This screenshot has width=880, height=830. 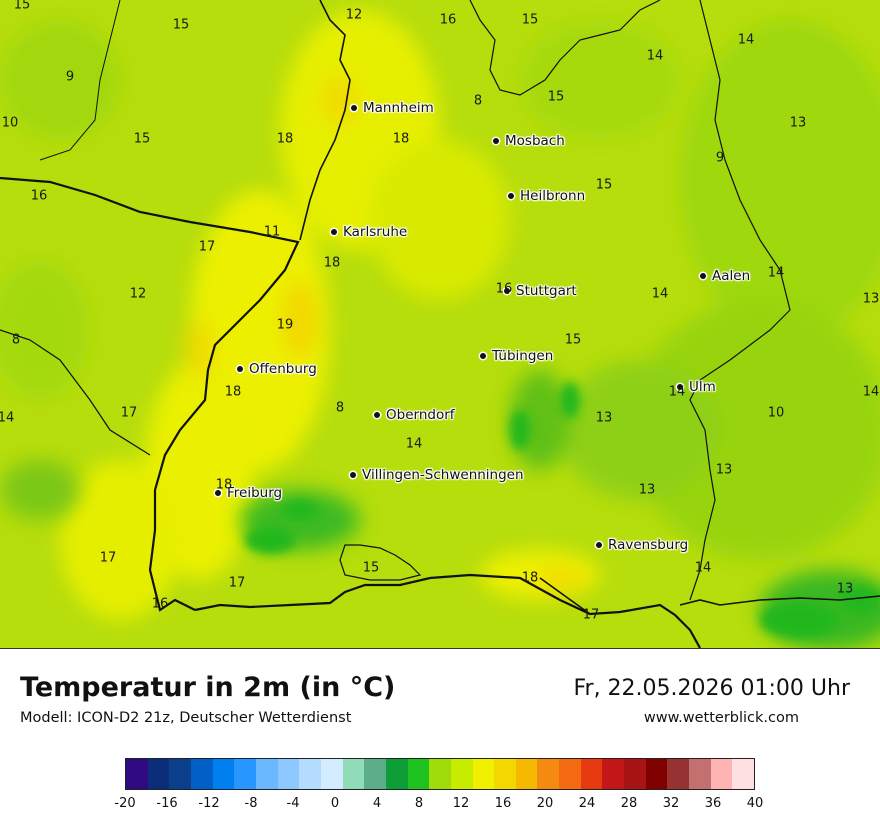 I want to click on city-name: Karlsruhe, so click(x=375, y=232).